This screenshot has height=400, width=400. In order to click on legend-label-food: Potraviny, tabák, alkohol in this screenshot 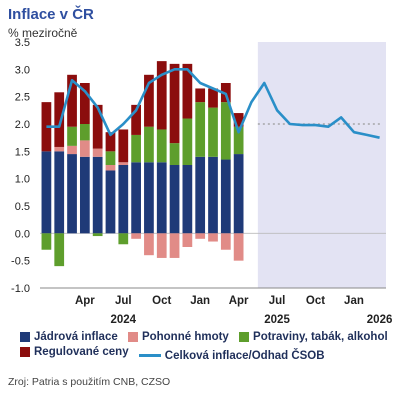, I will do `click(320, 337)`.